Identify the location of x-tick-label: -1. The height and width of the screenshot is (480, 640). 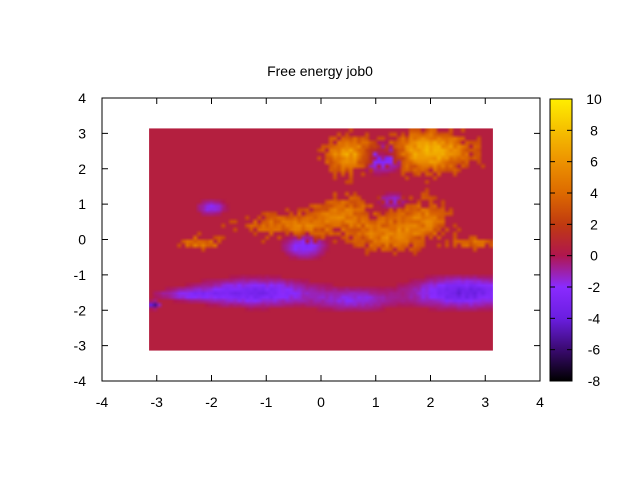
(266, 402).